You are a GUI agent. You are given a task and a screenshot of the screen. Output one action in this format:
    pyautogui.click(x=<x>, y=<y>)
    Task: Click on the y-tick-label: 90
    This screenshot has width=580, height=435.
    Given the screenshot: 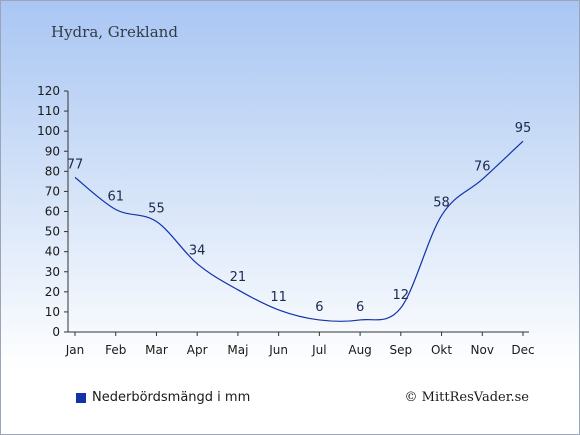 What is the action you would take?
    pyautogui.click(x=52, y=151)
    